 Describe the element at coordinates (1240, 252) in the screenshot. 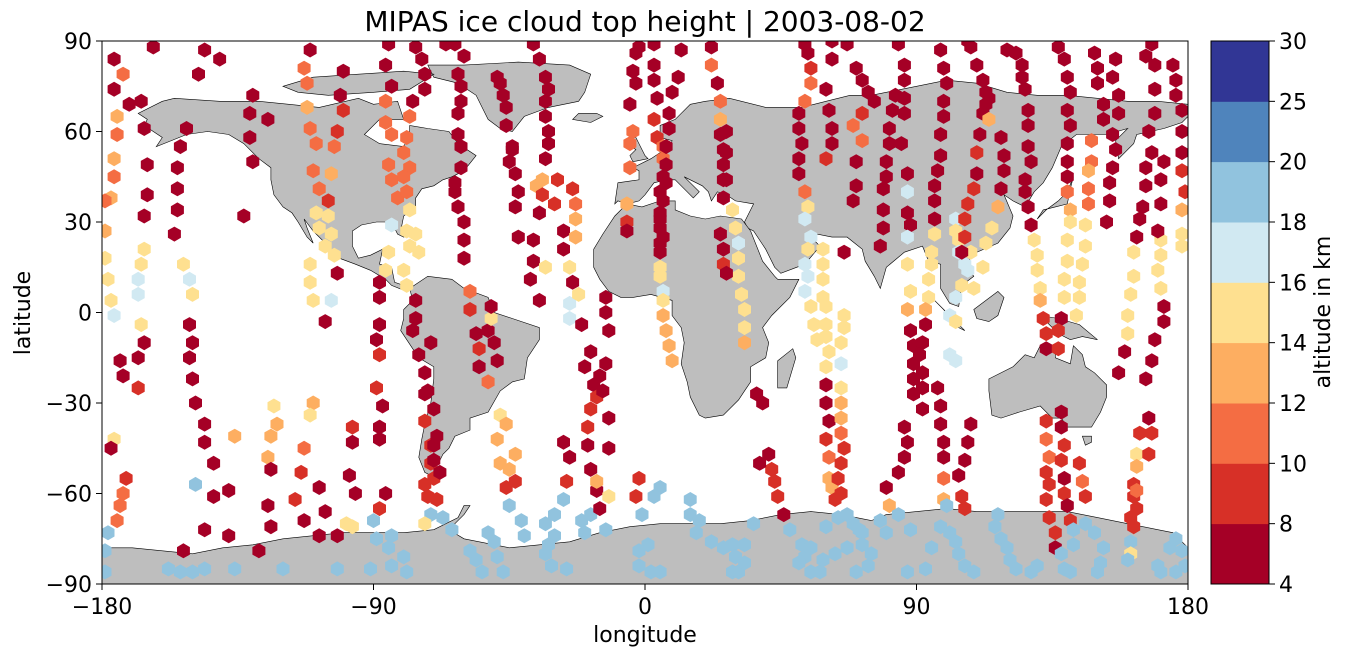

I see `colorbar-bin` at that location.